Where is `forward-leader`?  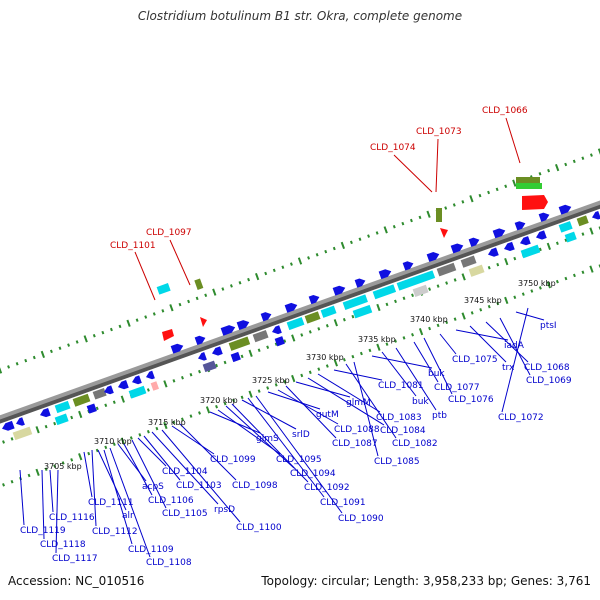 forward-leader is located at coordinates (180, 262).